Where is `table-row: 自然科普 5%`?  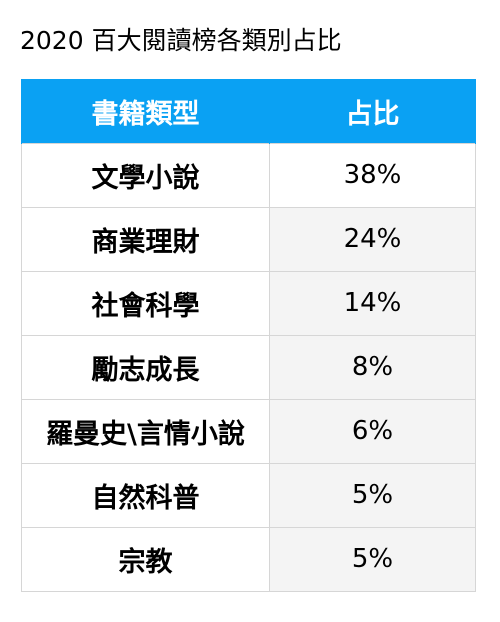
table-row: 自然科普 5% is located at coordinates (248, 495).